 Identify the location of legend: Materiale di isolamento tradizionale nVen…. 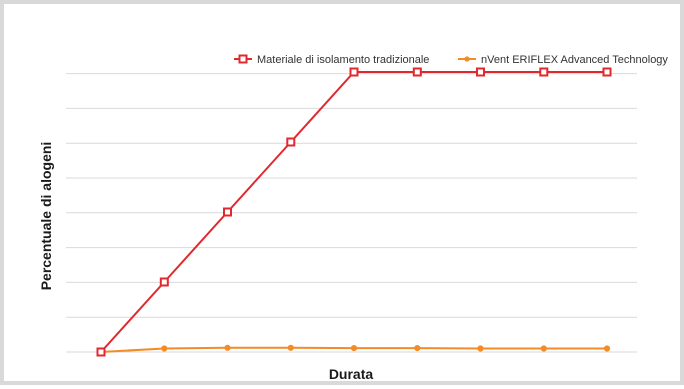
(451, 60).